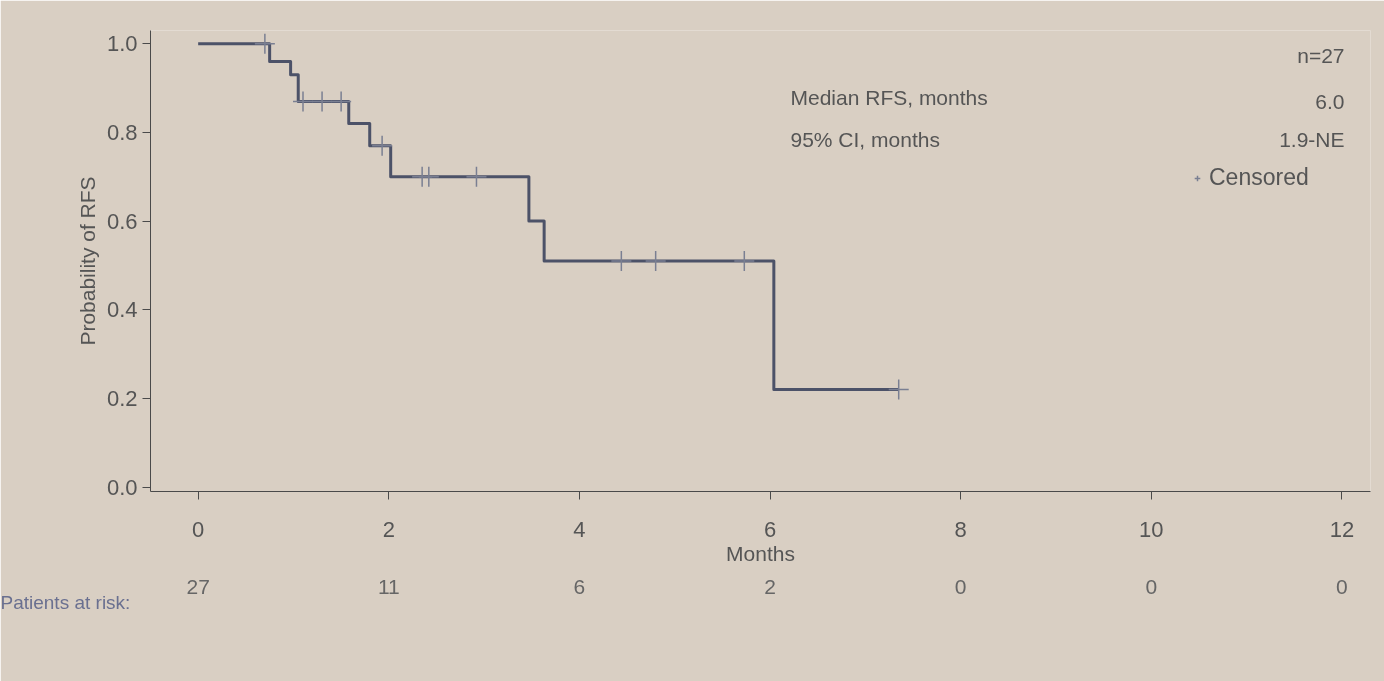 The width and height of the screenshot is (1384, 681). Describe the element at coordinates (122, 398) in the screenshot. I see `y-tick-label: 0.2` at that location.